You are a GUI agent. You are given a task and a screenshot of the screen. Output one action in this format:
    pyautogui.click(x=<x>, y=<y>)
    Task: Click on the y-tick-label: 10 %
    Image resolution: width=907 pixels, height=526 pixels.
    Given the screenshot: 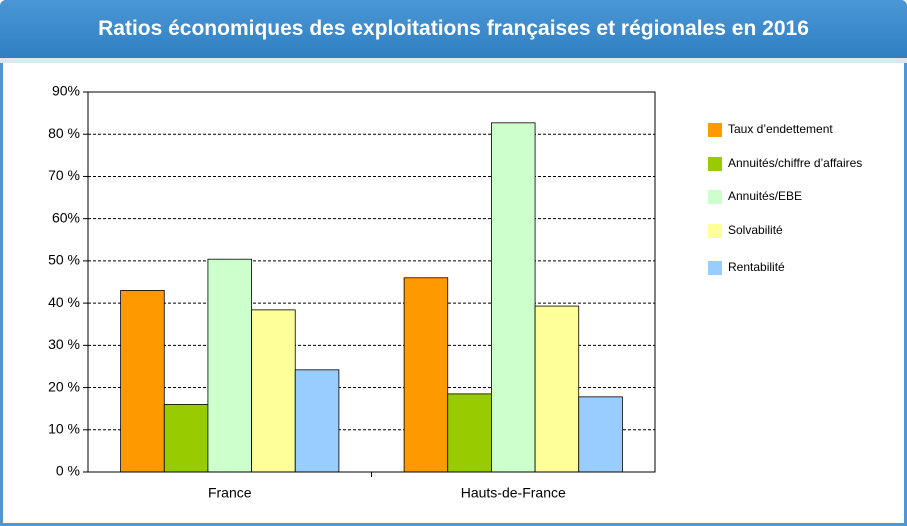 What is the action you would take?
    pyautogui.click(x=64, y=428)
    